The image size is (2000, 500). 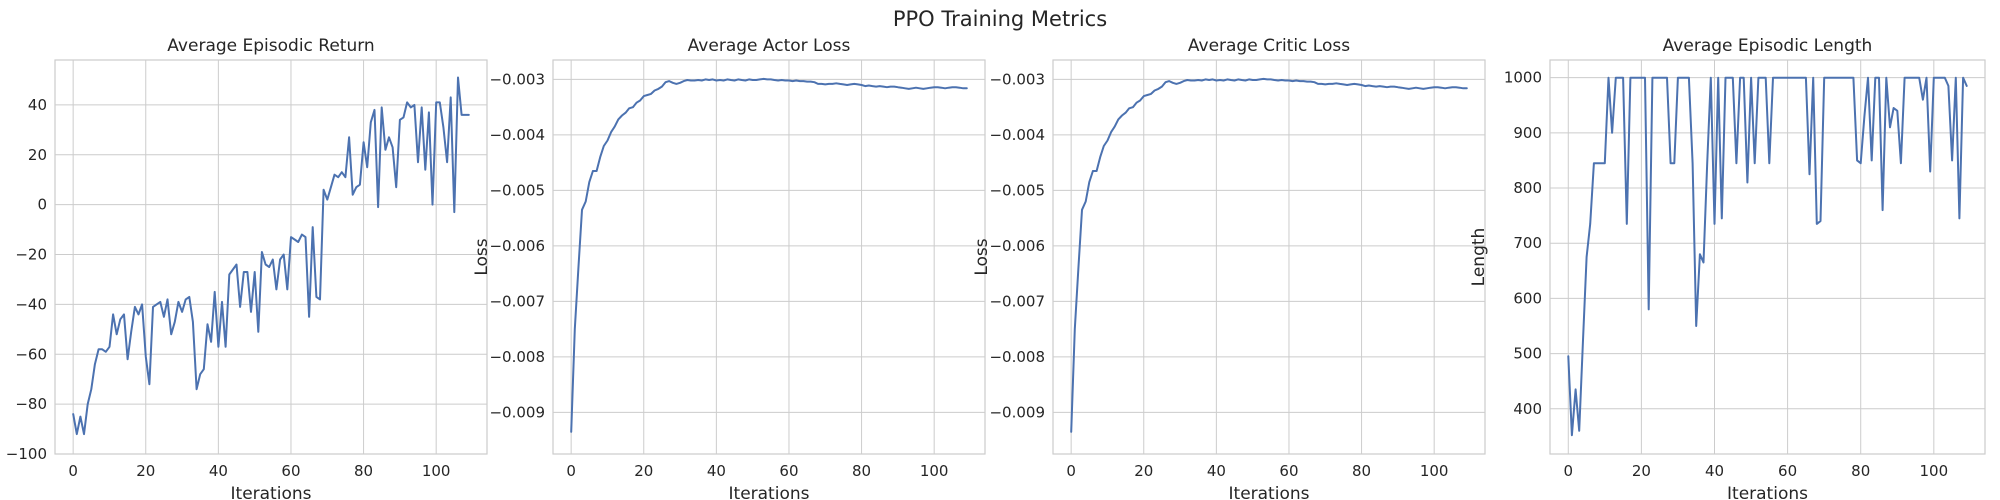 I want to click on y-tick-label: 600, so click(x=1527, y=298).